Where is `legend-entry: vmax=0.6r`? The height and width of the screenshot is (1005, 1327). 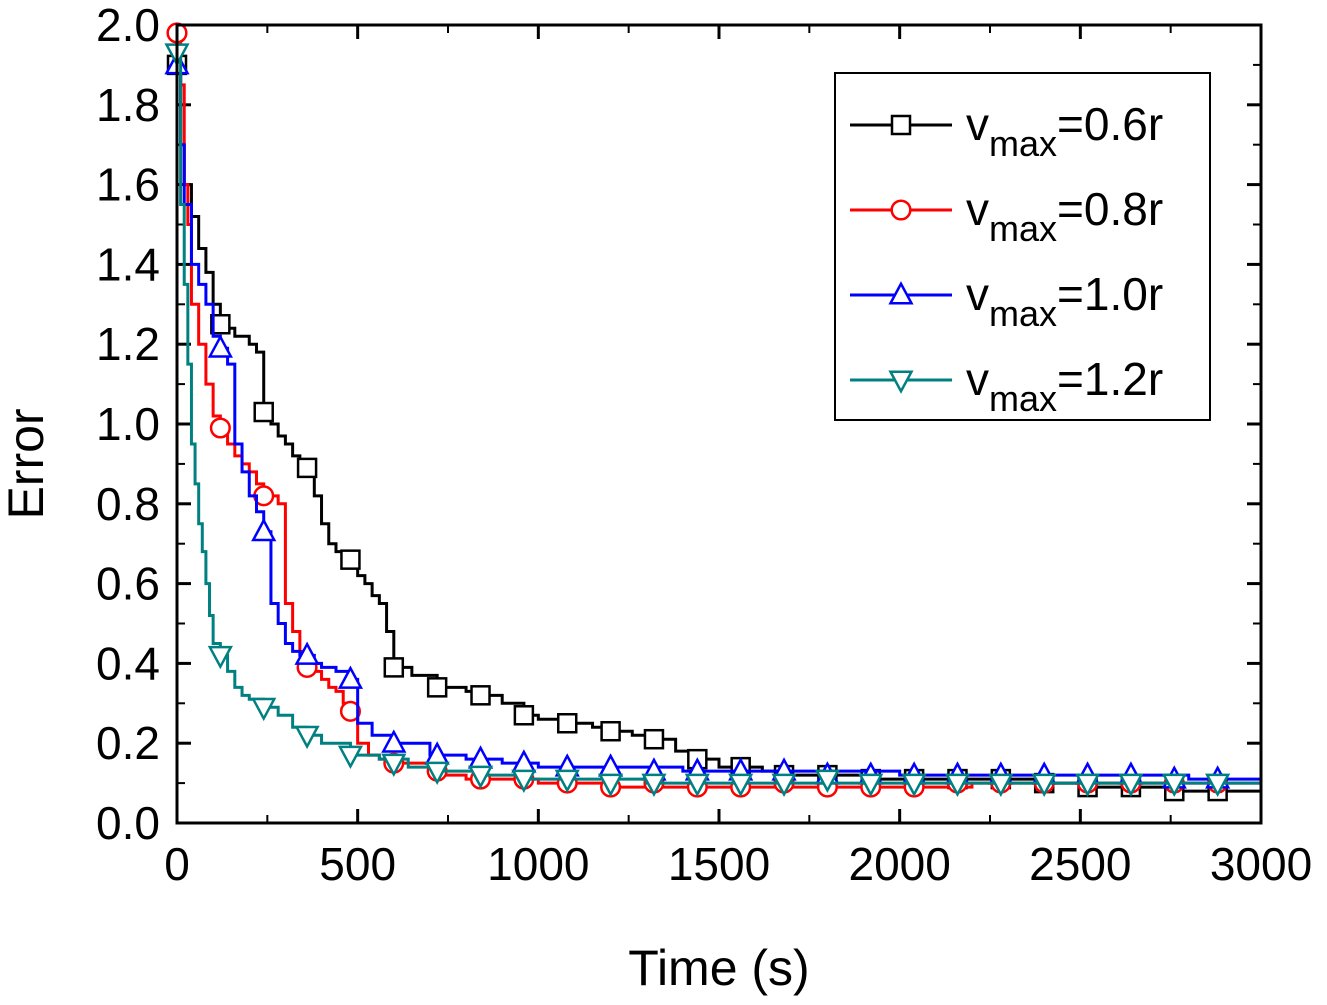 legend-entry: vmax=0.6r is located at coordinates (1006, 131).